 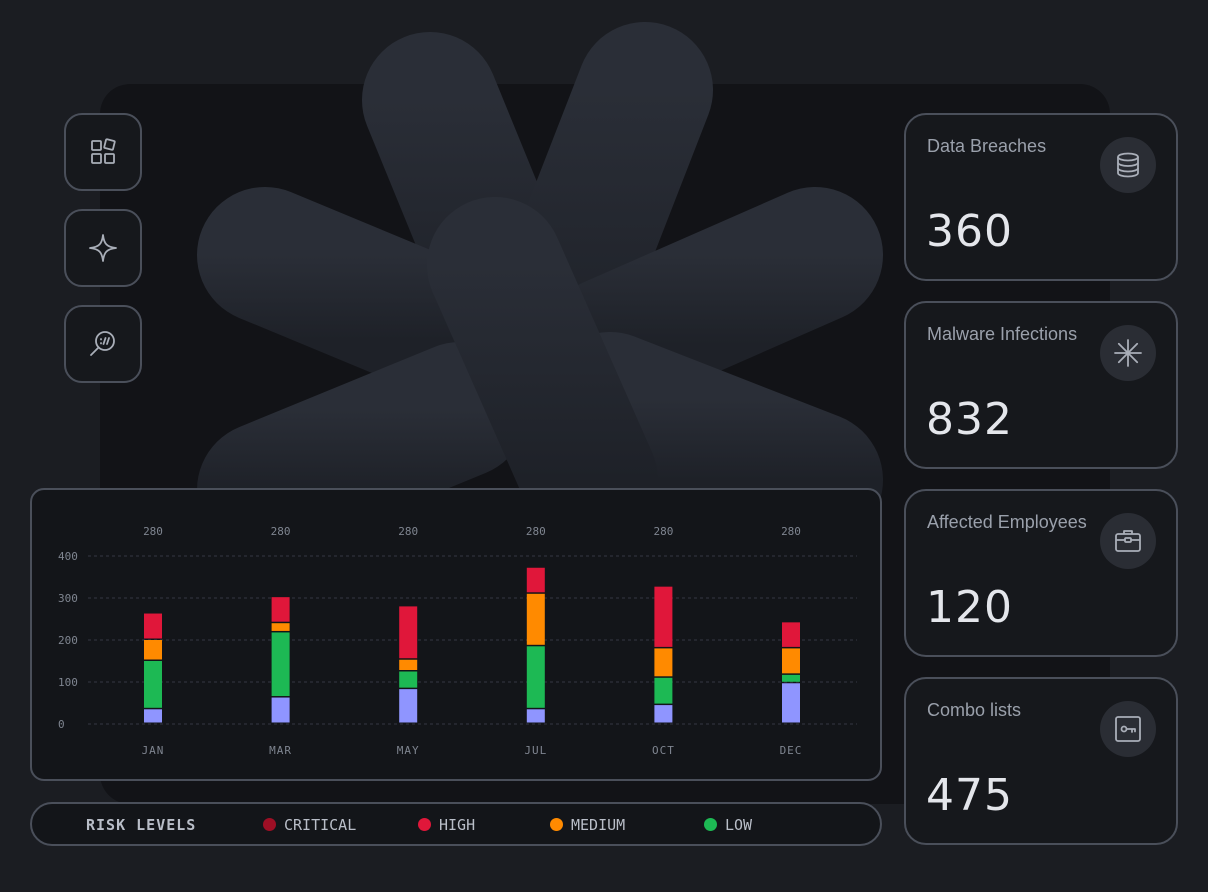 What do you see at coordinates (969, 231) in the screenshot?
I see `stat-value: 360` at bounding box center [969, 231].